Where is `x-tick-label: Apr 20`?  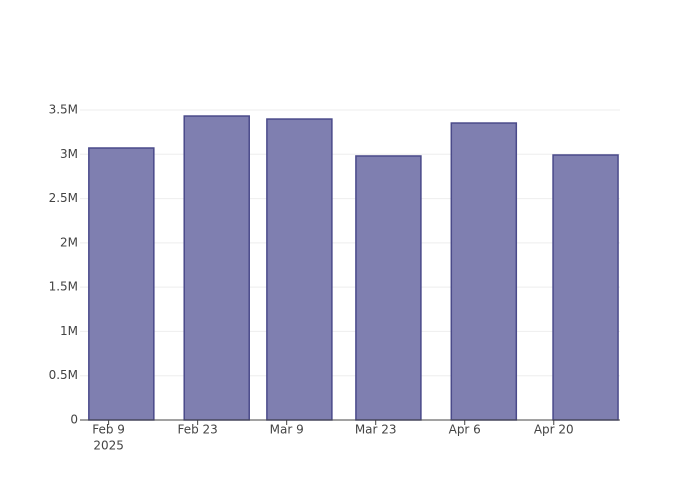
x-tick-label: Apr 20 is located at coordinates (554, 430).